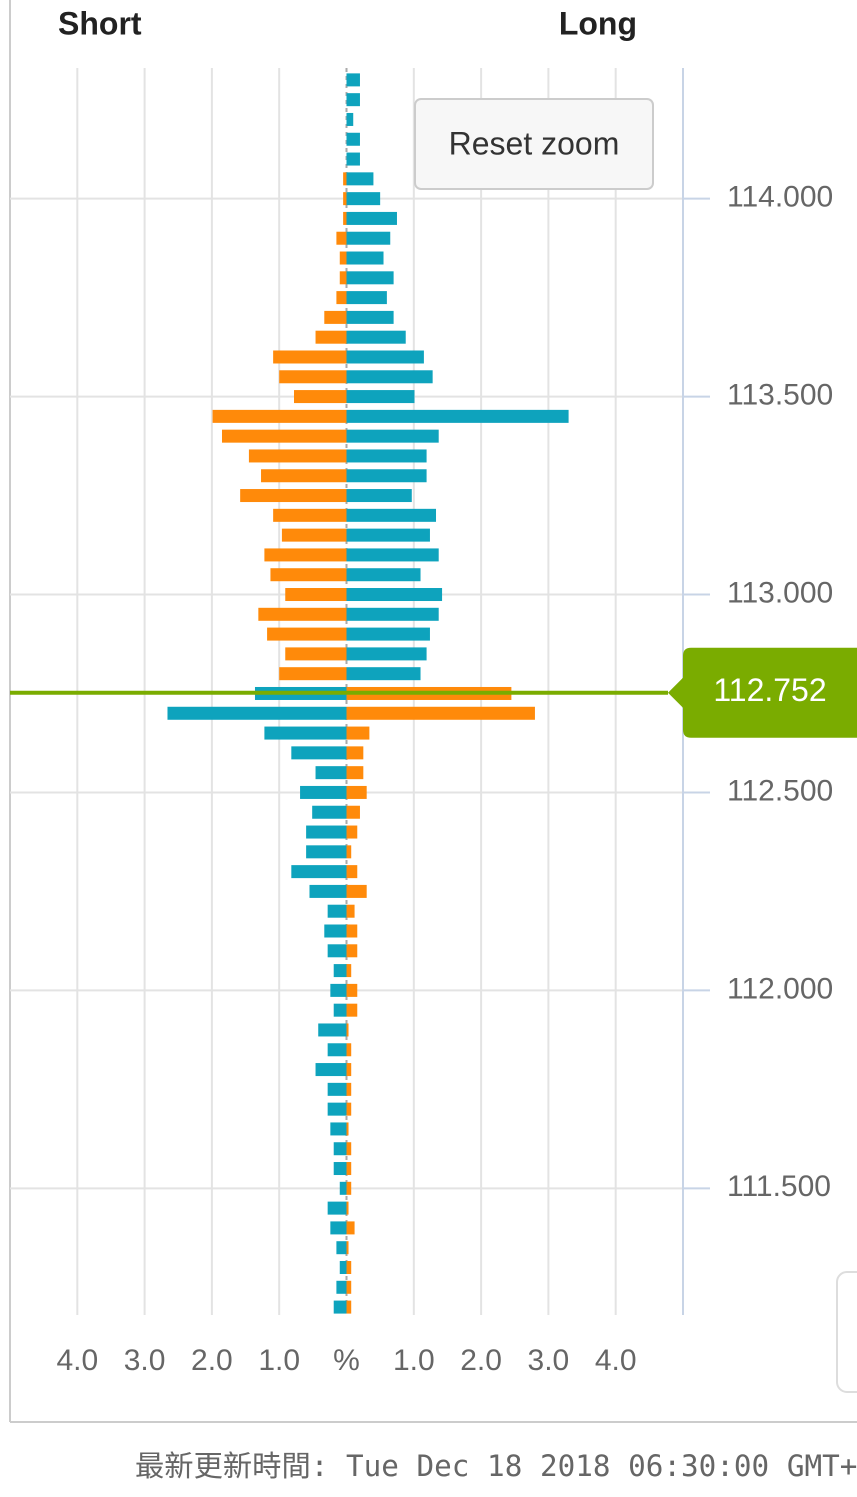 The image size is (857, 1497). Describe the element at coordinates (549, 1360) in the screenshot. I see `x-tick-label: 3.0` at that location.